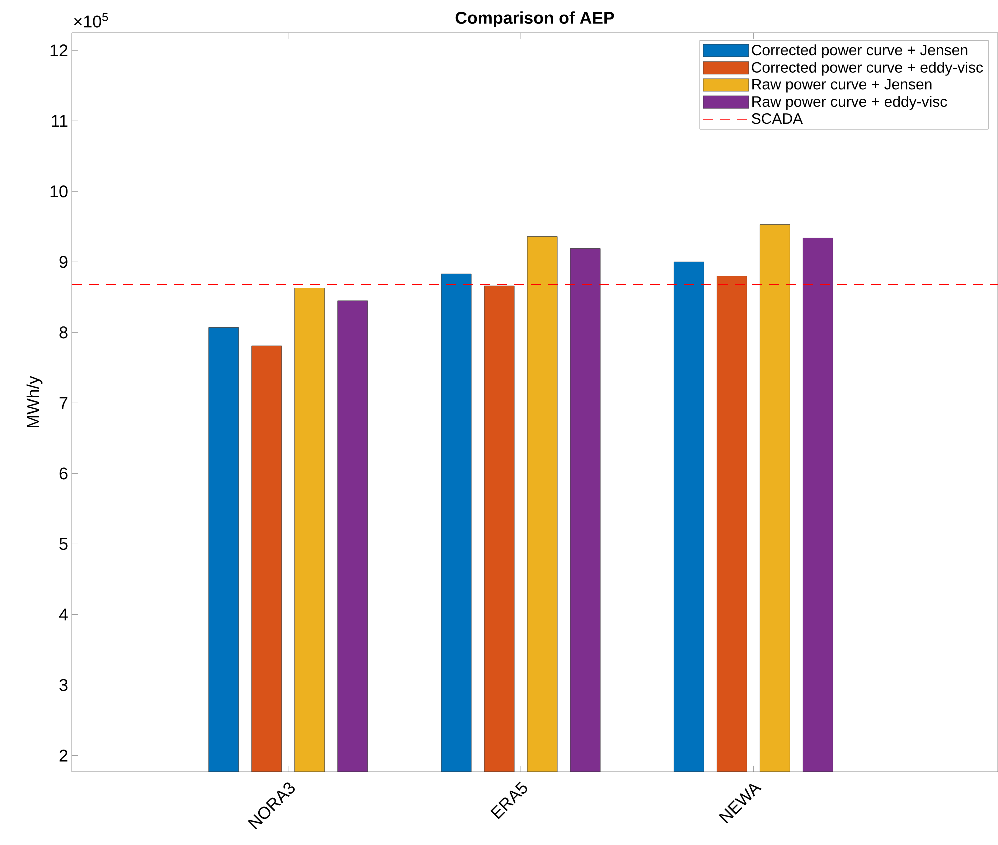 The height and width of the screenshot is (845, 998). I want to click on text: ×10$^{5}$, so click(91, 20).